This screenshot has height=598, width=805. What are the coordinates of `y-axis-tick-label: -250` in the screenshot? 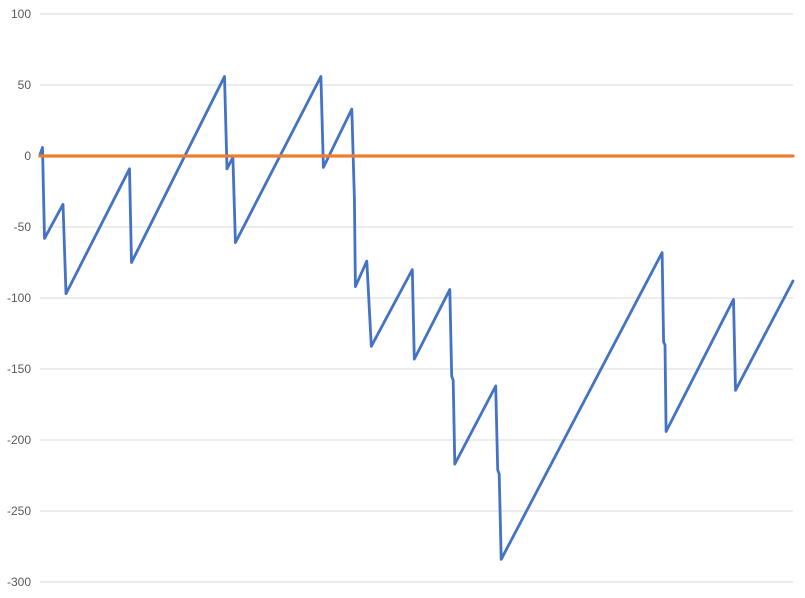 It's located at (19, 511).